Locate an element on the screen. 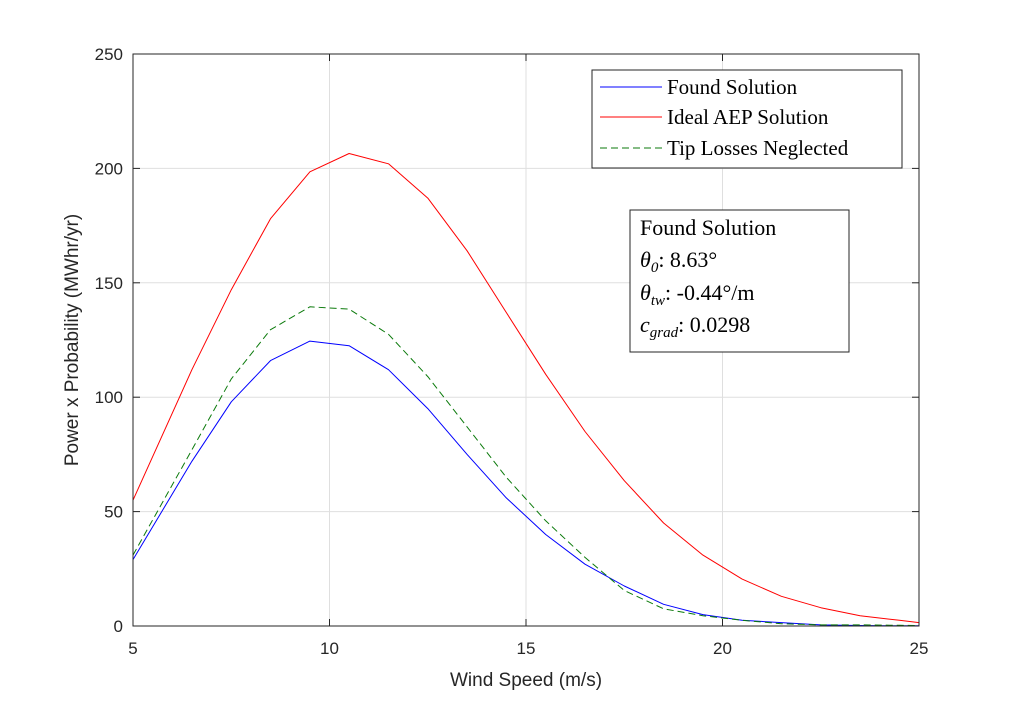 Image resolution: width=1016 pixels, height=703 pixels. legend-box is located at coordinates (747, 119).